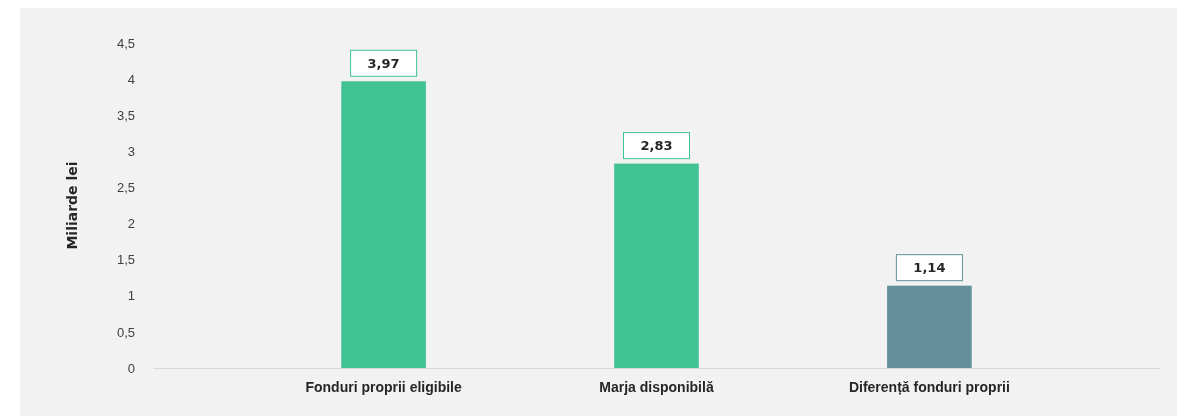 The width and height of the screenshot is (1197, 416). What do you see at coordinates (131, 368) in the screenshot?
I see `y-tick-label: 0` at bounding box center [131, 368].